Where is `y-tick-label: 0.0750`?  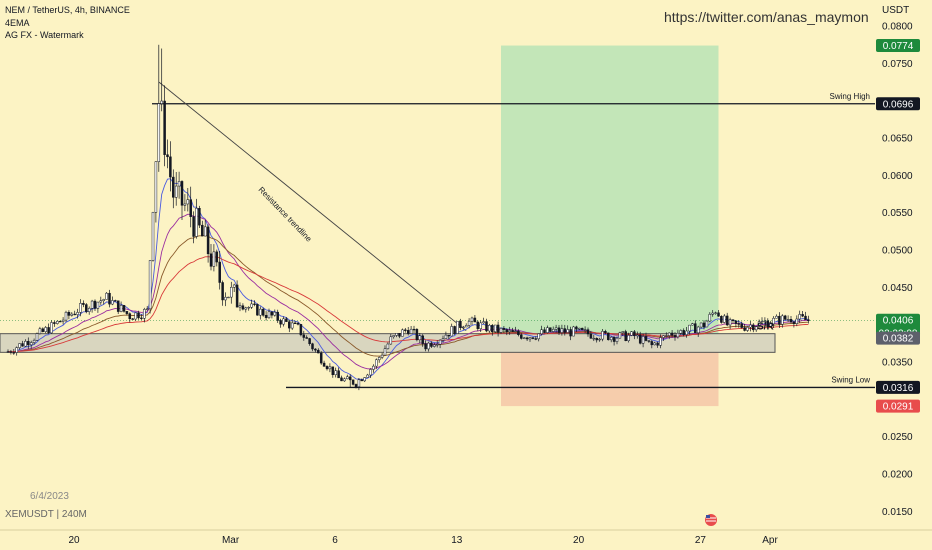
y-tick-label: 0.0750 is located at coordinates (897, 64).